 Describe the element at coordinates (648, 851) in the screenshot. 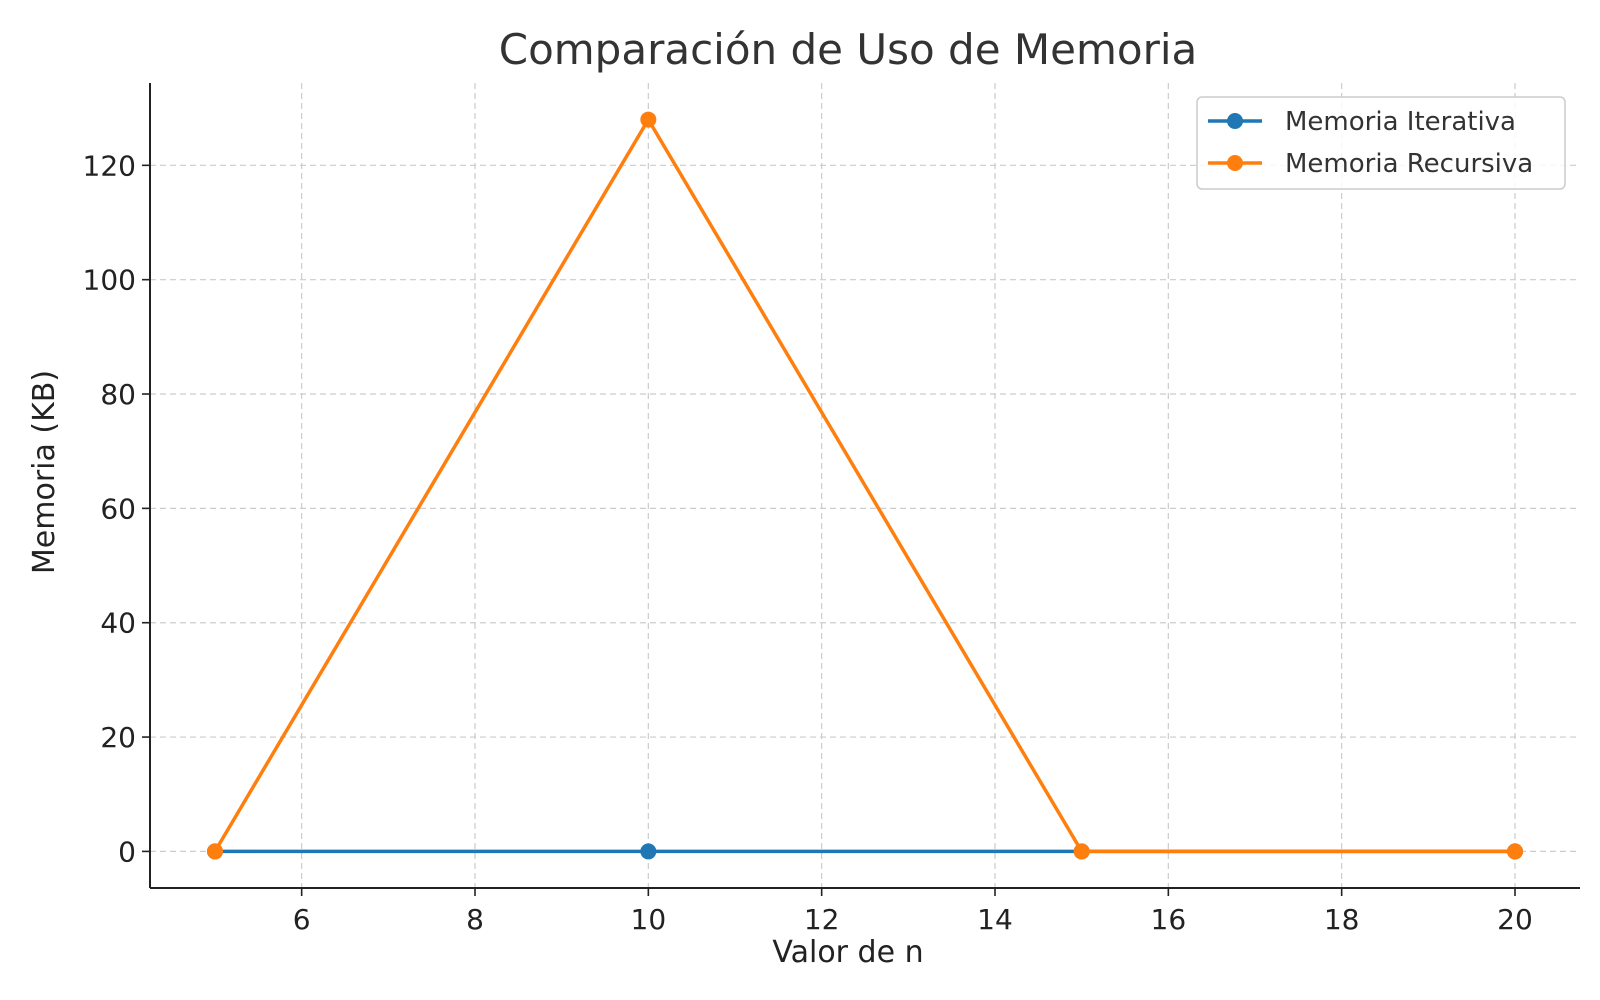

I see `data-point-memoria-iterativa` at that location.